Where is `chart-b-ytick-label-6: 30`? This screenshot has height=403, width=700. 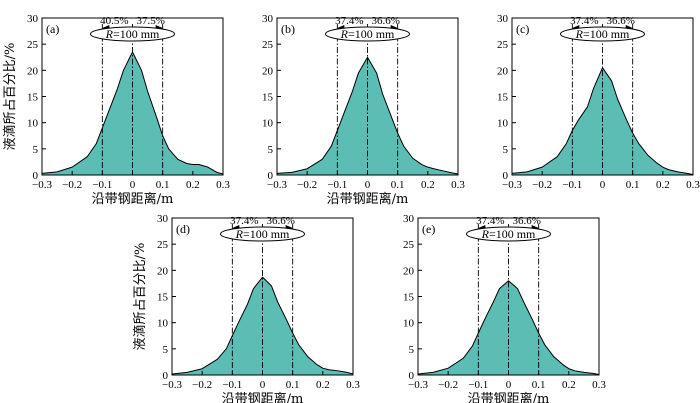 chart-b-ytick-label-6: 30 is located at coordinates (268, 19).